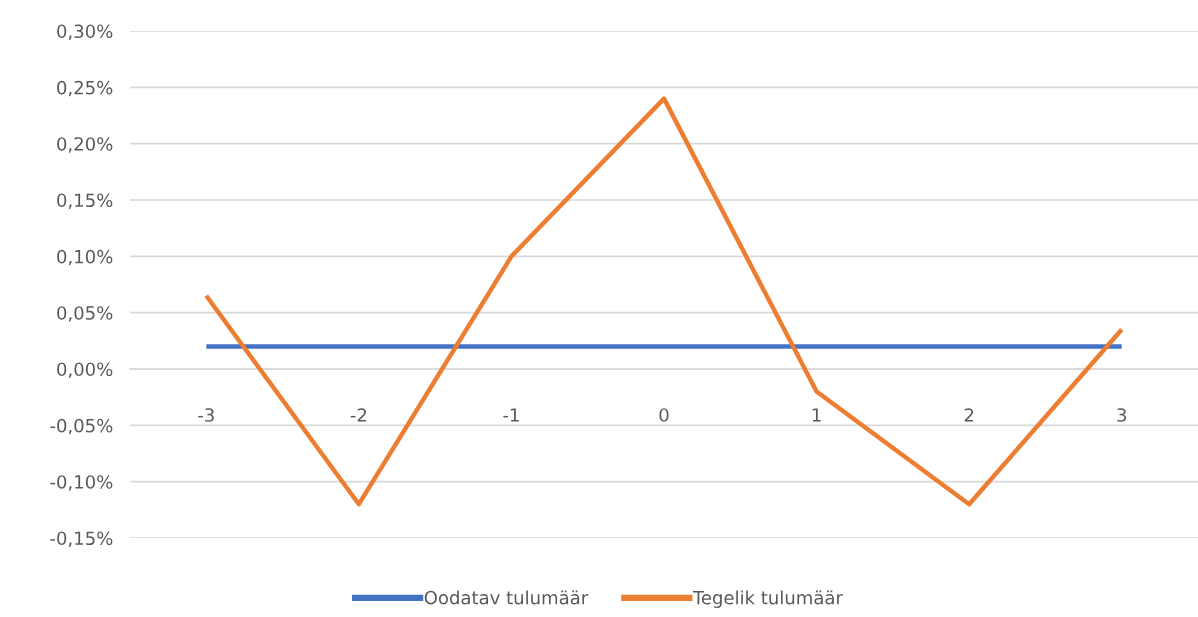  What do you see at coordinates (85, 145) in the screenshot?
I see `y-tick-label: 0,20%` at bounding box center [85, 145].